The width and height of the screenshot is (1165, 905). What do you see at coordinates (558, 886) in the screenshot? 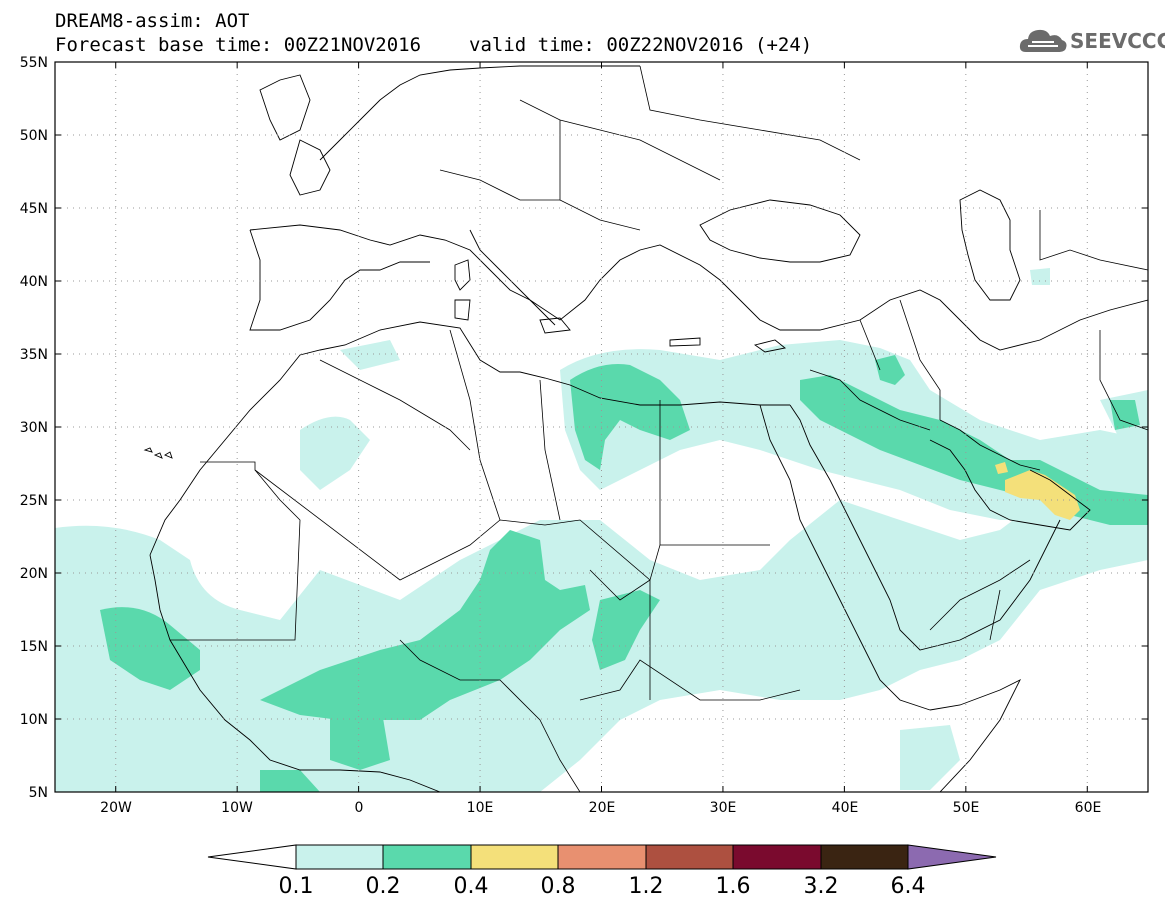
I see `colorbar-label-0.8: 0.8` at bounding box center [558, 886].